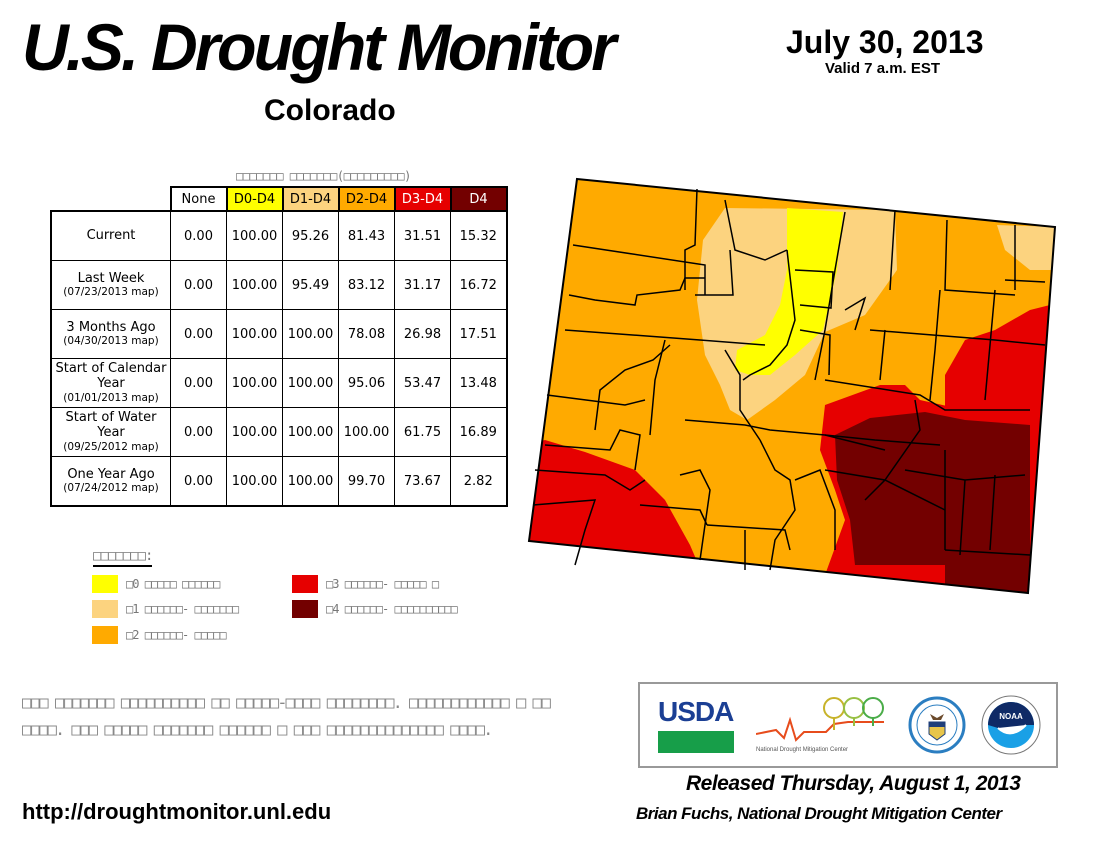  I want to click on legend-item-d3: □3 □□□□□□- □□□□□ □, so click(365, 584).